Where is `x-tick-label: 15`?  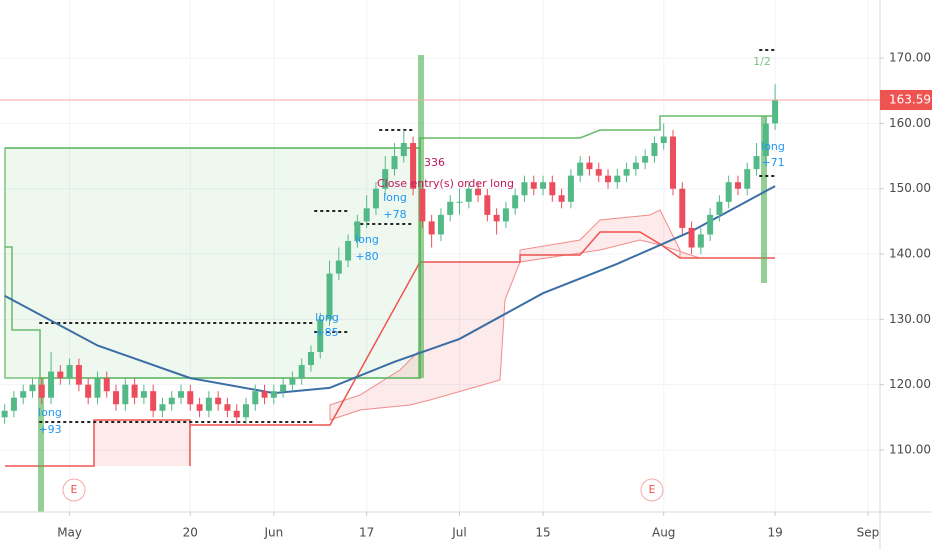
x-tick-label: 15 is located at coordinates (542, 533).